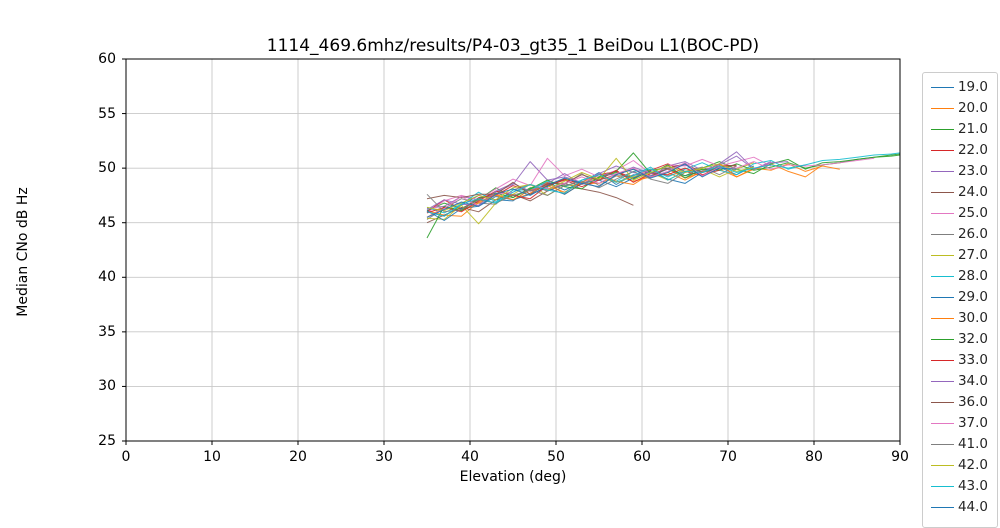 This screenshot has width=1000, height=528. Describe the element at coordinates (298, 457) in the screenshot. I see `x-tick-label: 20` at that location.